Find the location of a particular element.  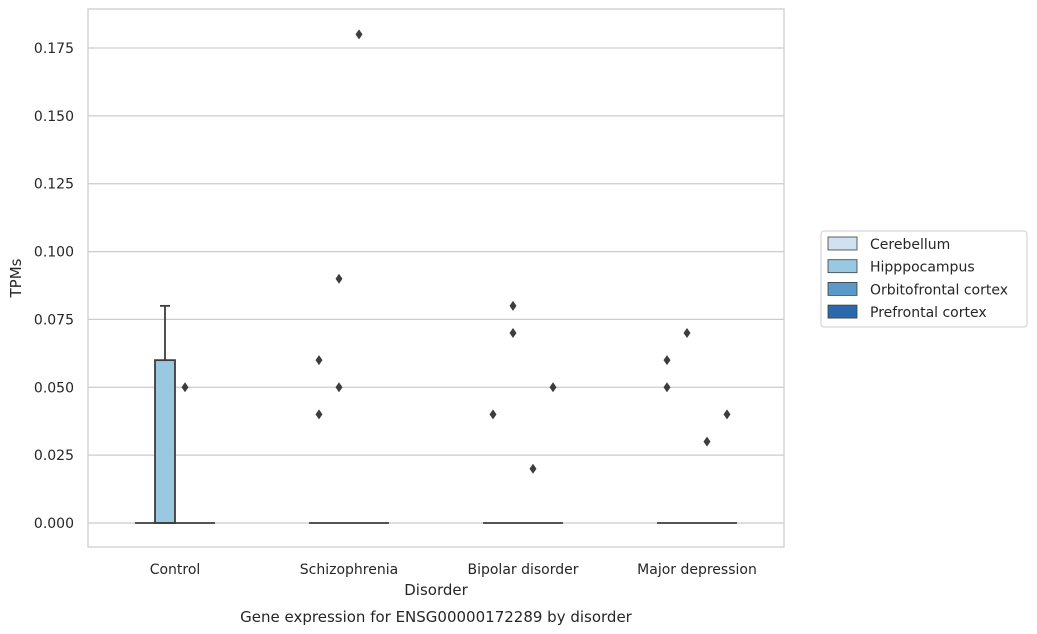

legend-frame is located at coordinates (924, 279).